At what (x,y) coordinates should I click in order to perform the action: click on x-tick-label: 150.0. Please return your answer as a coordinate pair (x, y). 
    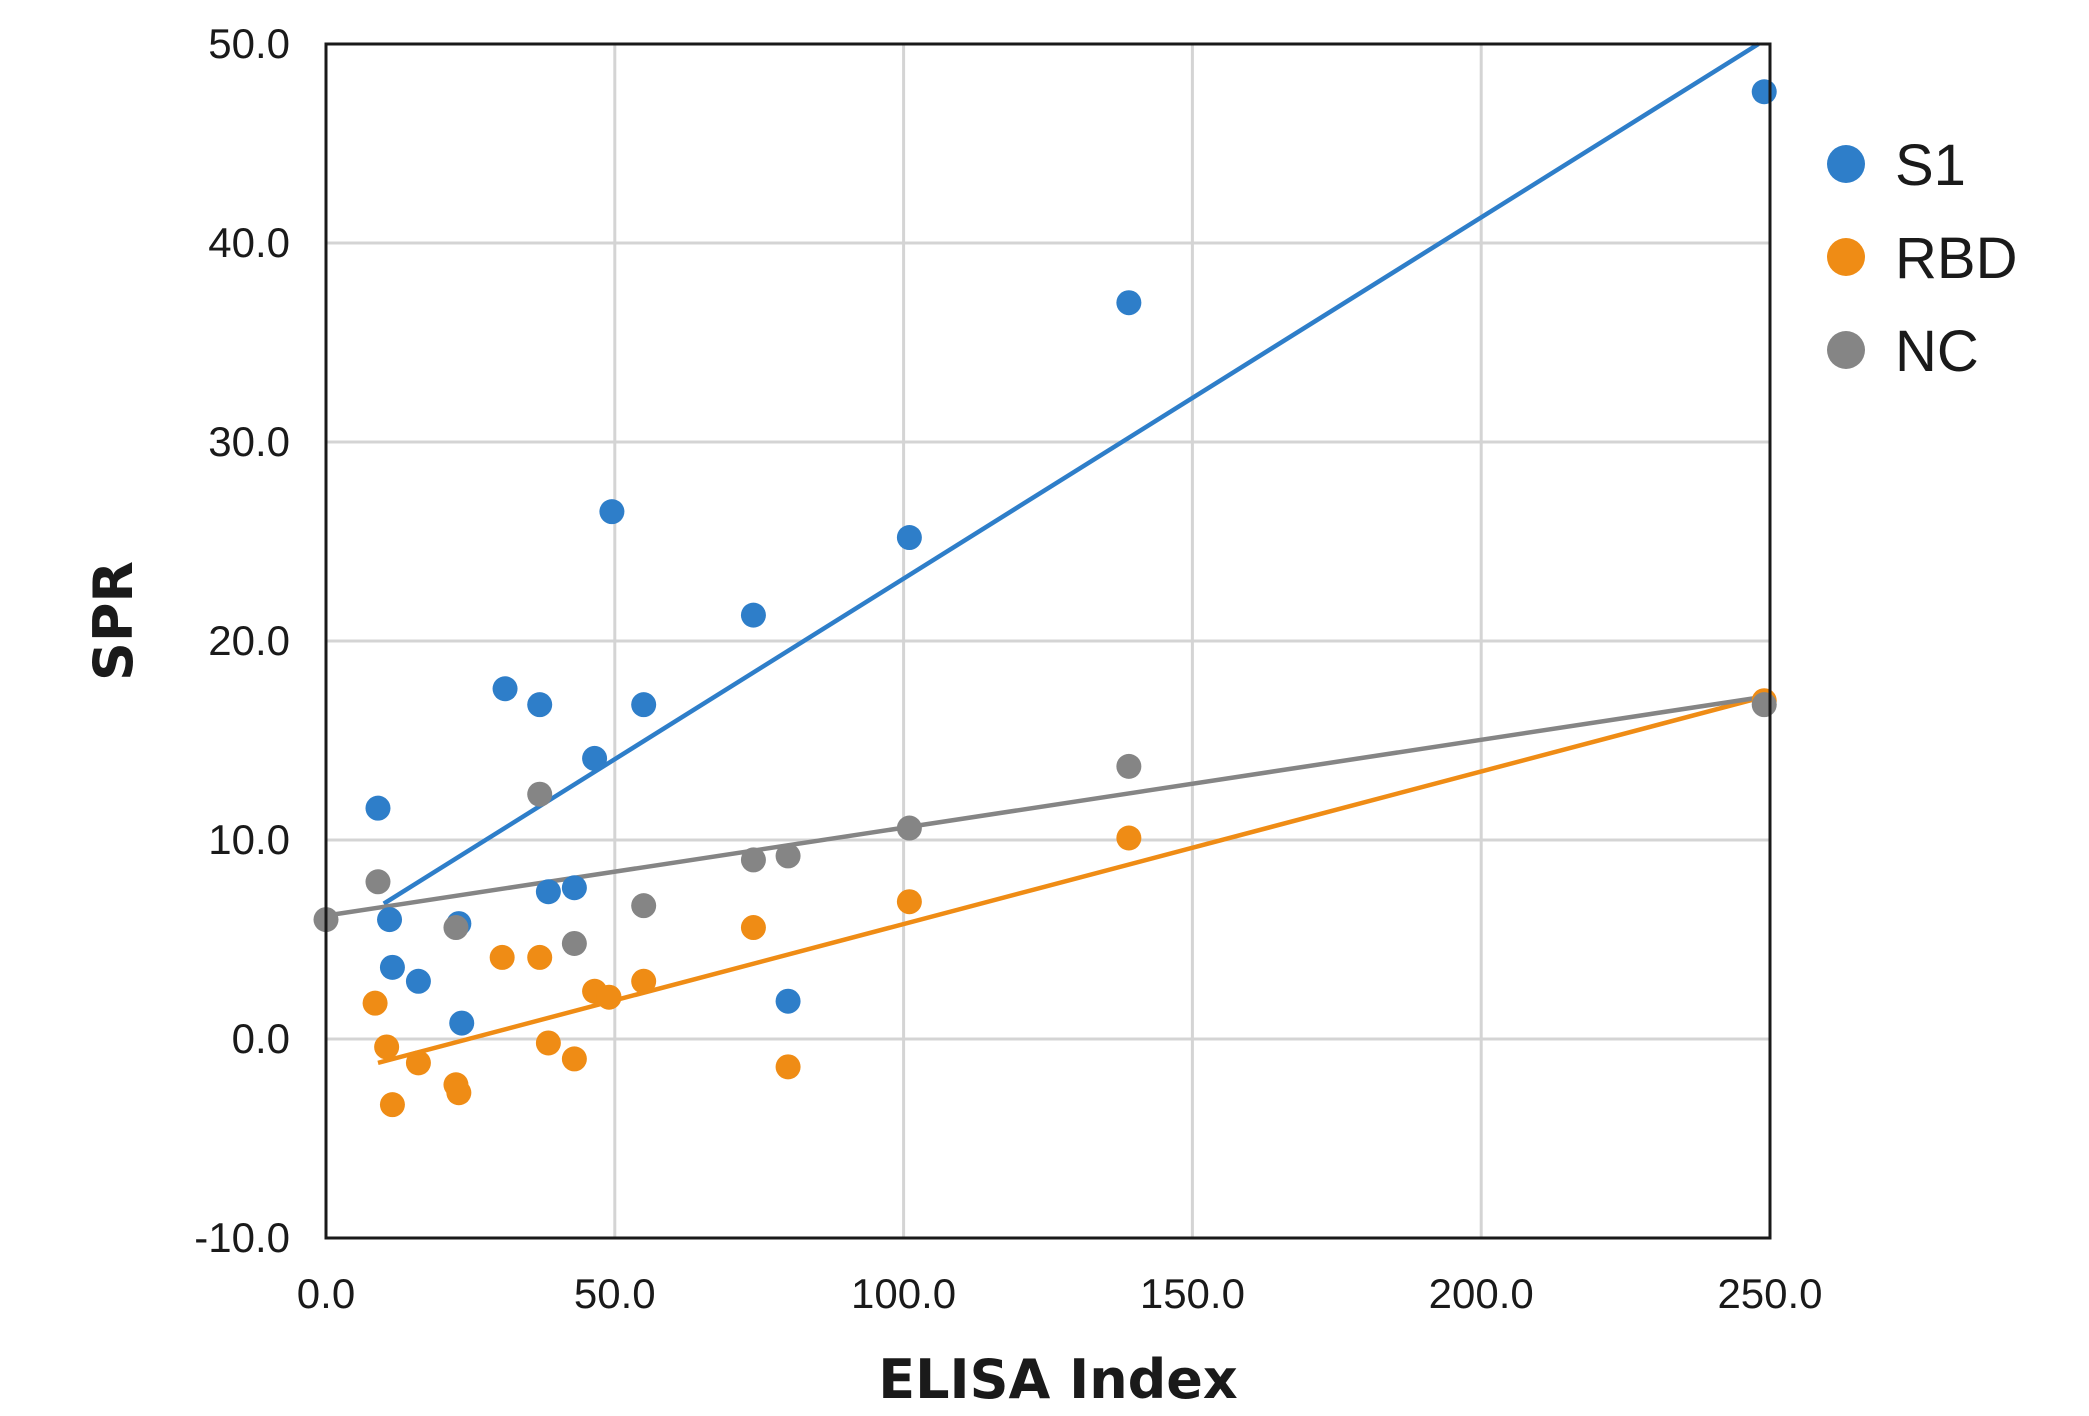
    Looking at the image, I should click on (1192, 1293).